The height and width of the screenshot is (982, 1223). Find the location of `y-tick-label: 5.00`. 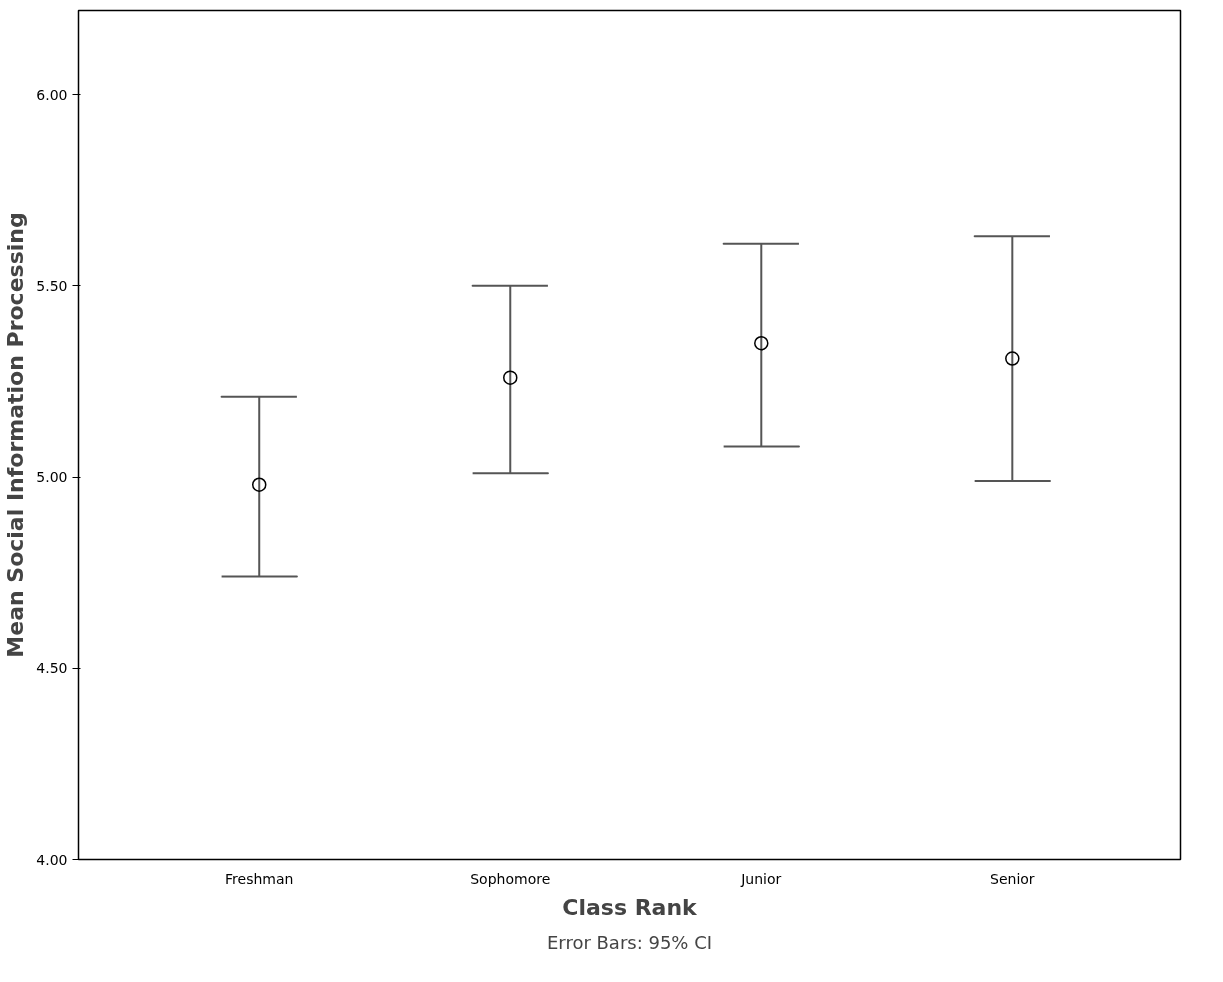

y-tick-label: 5.00 is located at coordinates (52, 477).